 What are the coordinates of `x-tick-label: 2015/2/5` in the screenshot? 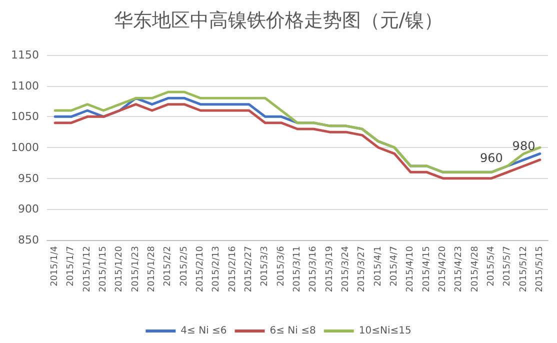 It's located at (184, 266).